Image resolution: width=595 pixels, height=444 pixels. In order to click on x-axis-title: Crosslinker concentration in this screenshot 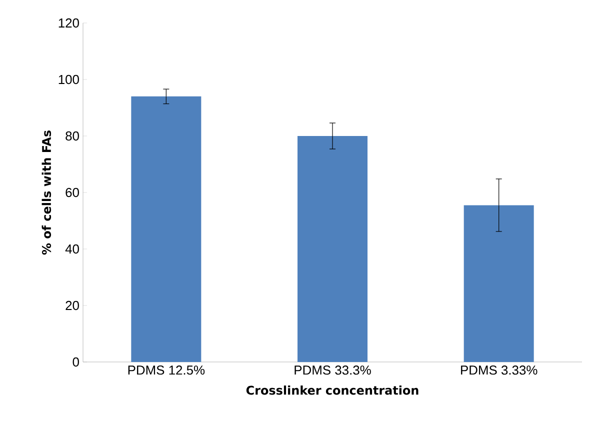, I will do `click(332, 390)`.